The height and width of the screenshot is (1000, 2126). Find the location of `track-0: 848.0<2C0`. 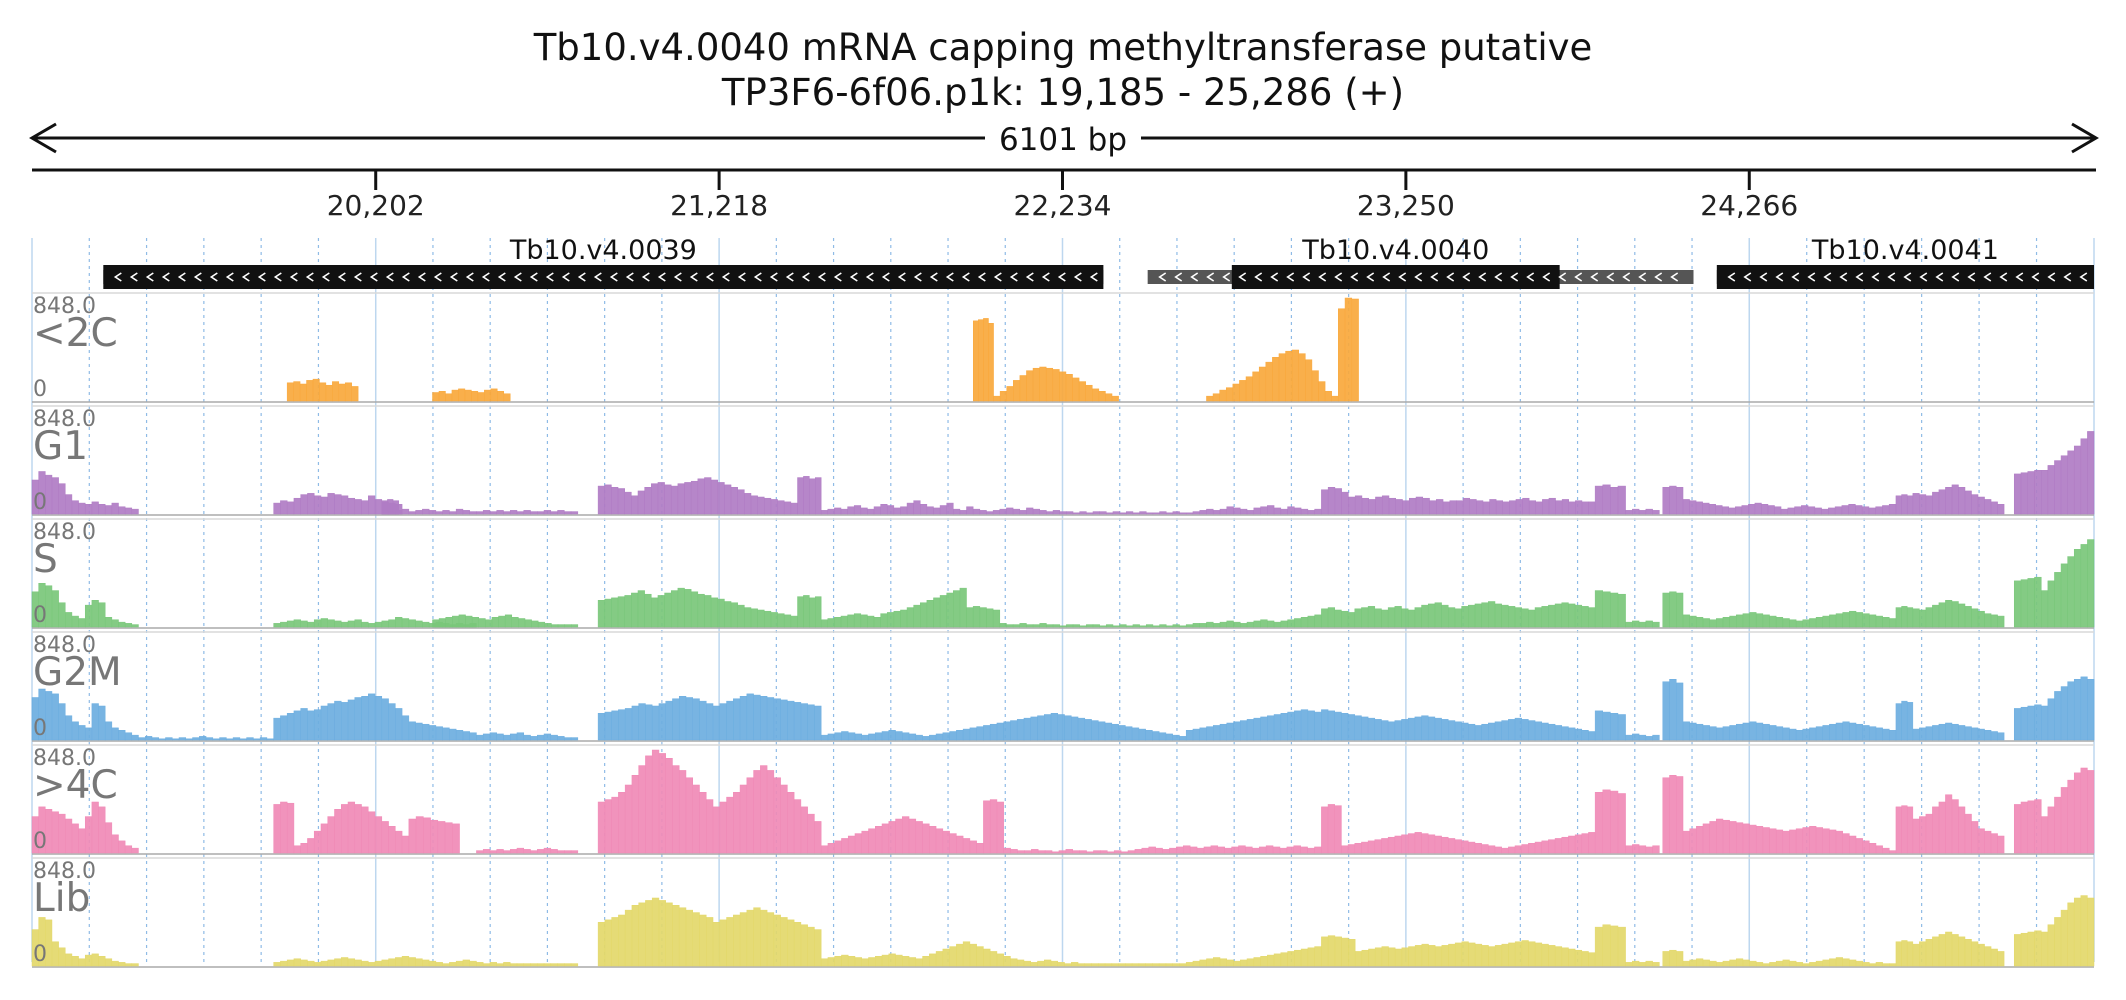

track-0: 848.0<2C0 is located at coordinates (1063, 347).